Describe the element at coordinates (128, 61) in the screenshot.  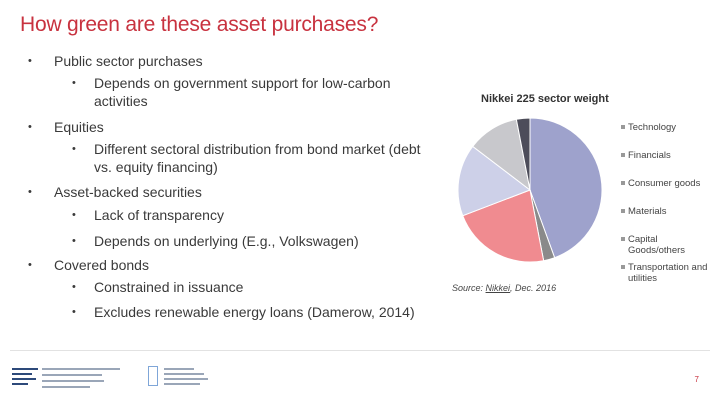
I see `bullet-text: Public sector purchases` at that location.